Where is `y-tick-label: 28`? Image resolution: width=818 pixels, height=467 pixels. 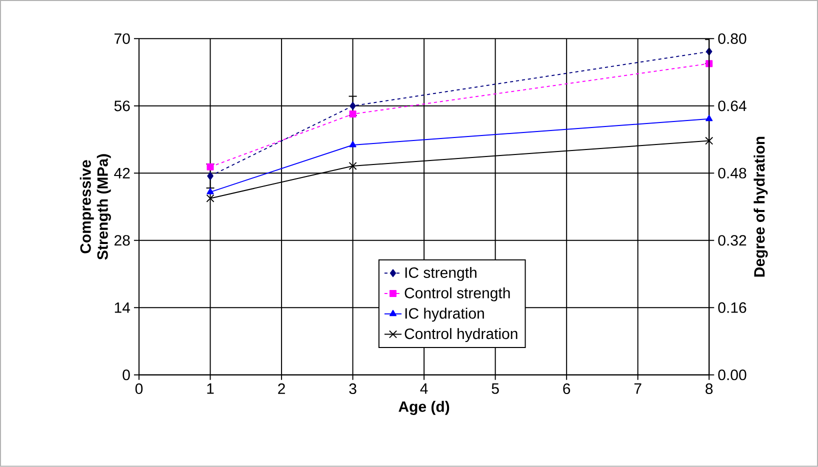
y-tick-label: 28 is located at coordinates (122, 240).